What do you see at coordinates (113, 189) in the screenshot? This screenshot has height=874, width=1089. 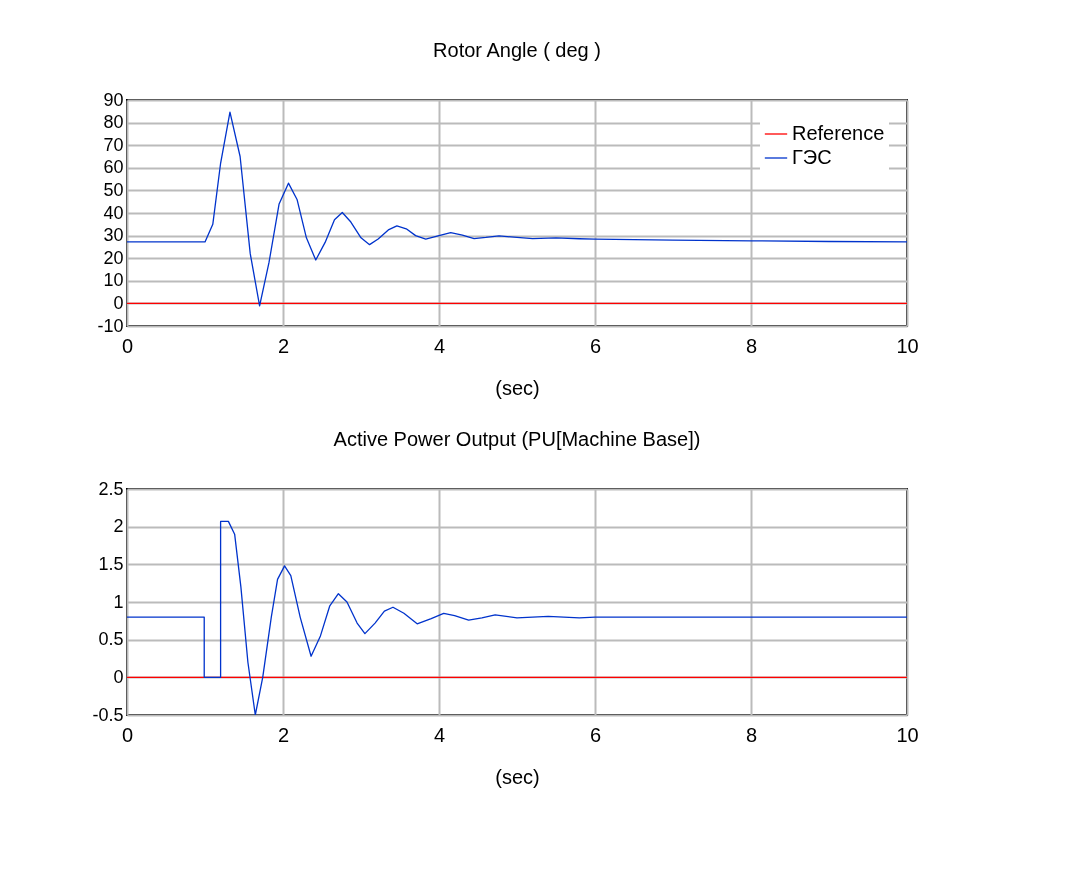 I see `y-tick-label: 50` at bounding box center [113, 189].